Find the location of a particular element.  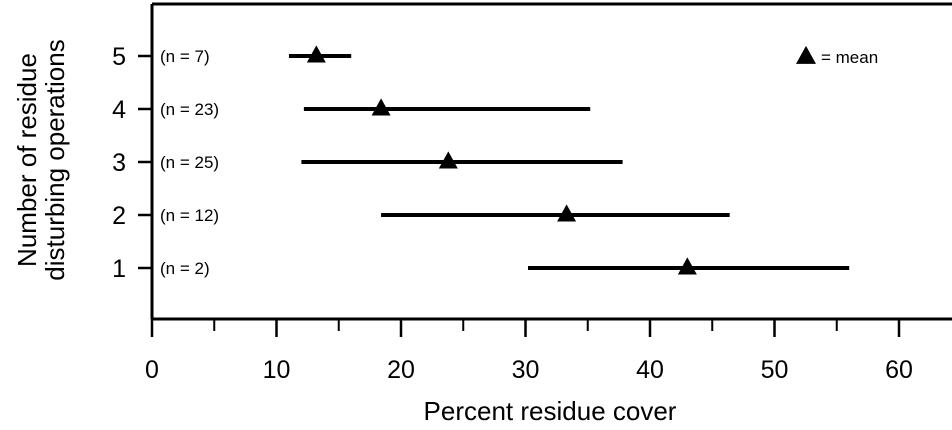

y-tick-label: 5 is located at coordinates (119, 57).